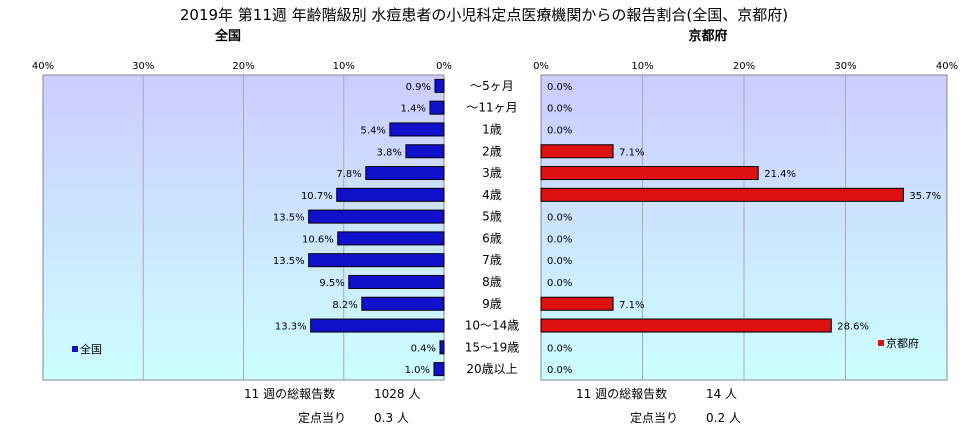 The height and width of the screenshot is (436, 968). I want to click on panel-title-national: 全国, so click(227, 36).